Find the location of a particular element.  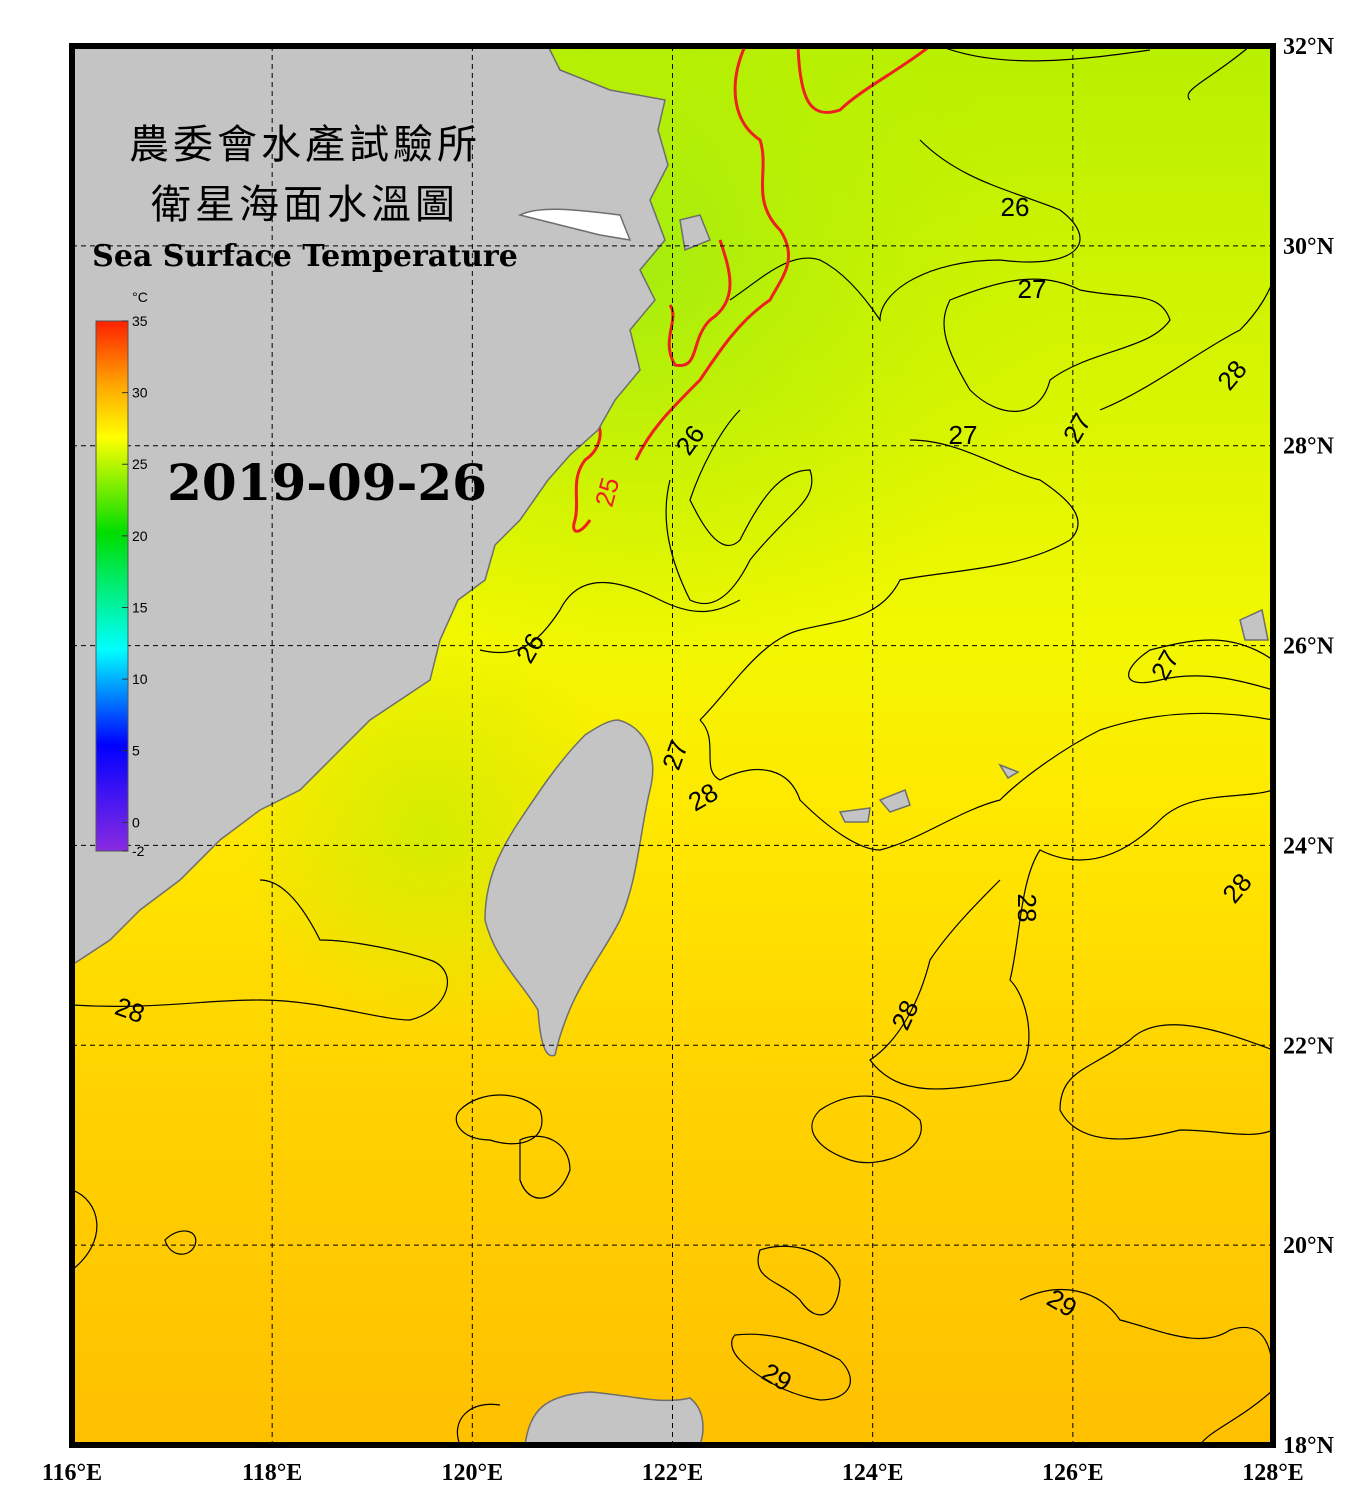

date: 2019-09-26 is located at coordinates (327, 482).